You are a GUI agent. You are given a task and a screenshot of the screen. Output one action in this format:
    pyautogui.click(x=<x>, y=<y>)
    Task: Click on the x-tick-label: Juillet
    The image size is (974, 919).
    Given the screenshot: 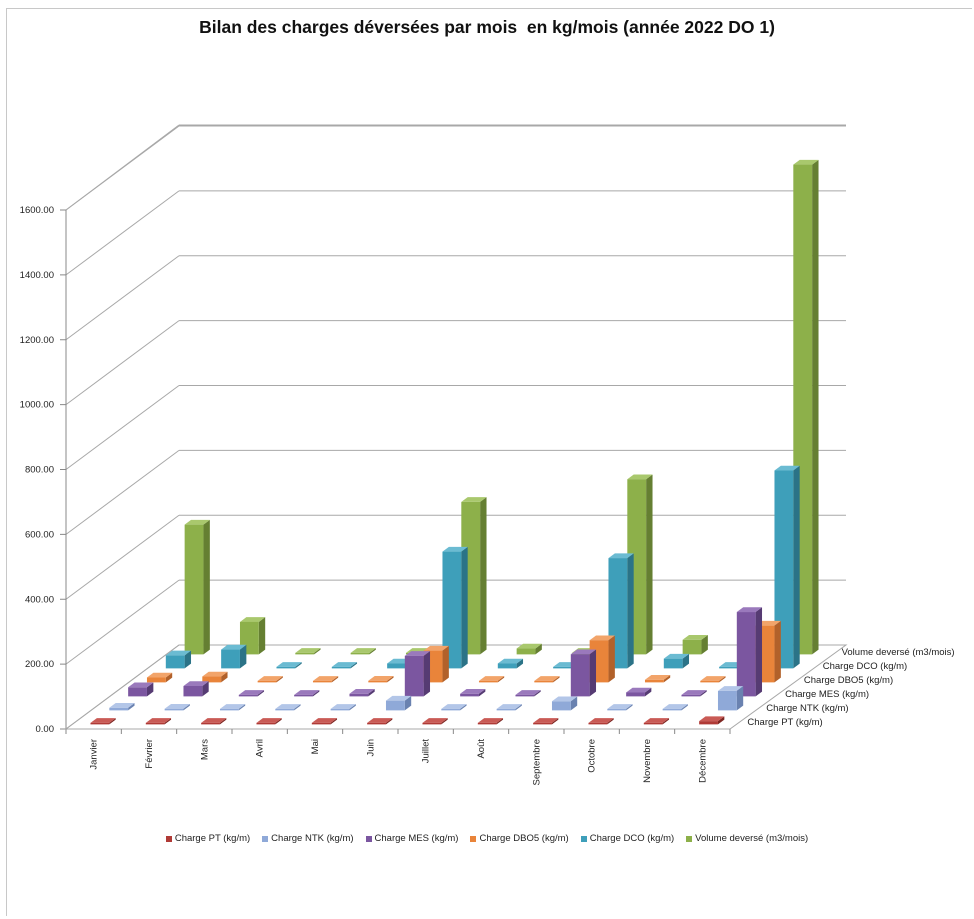 What is the action you would take?
    pyautogui.click(x=426, y=751)
    